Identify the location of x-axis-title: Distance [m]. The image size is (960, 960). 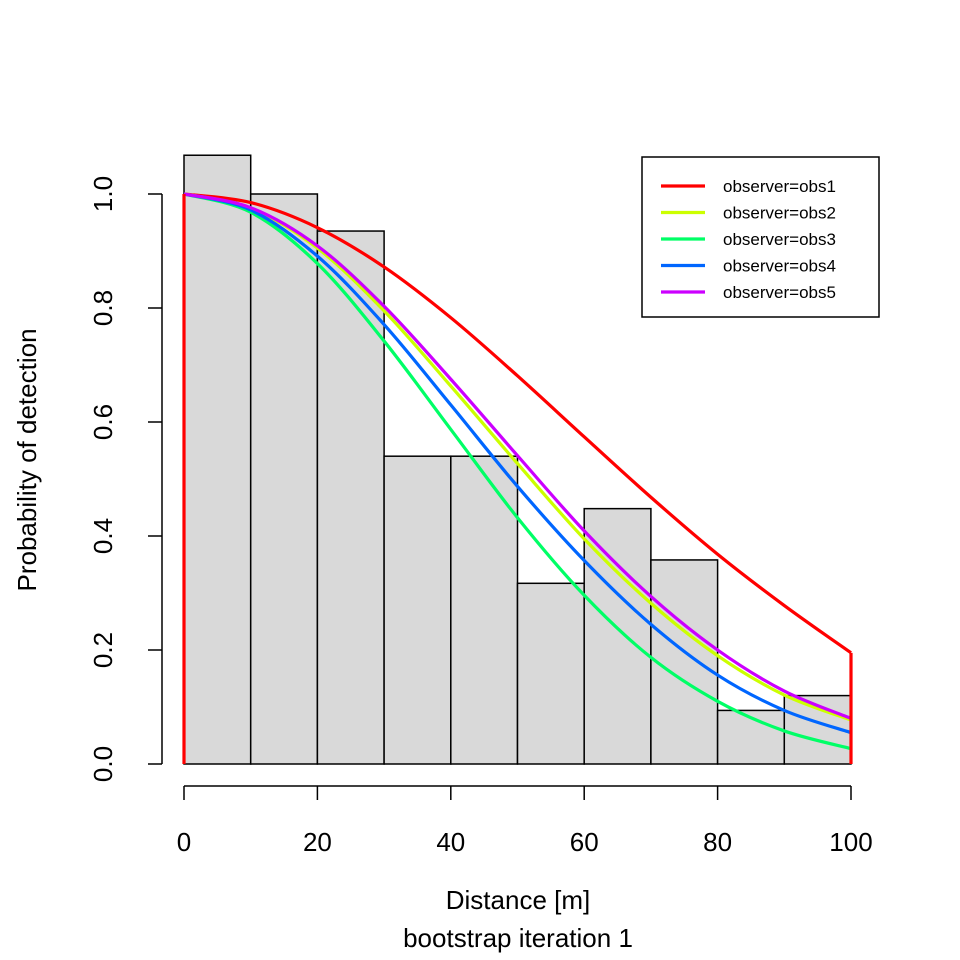
(518, 900).